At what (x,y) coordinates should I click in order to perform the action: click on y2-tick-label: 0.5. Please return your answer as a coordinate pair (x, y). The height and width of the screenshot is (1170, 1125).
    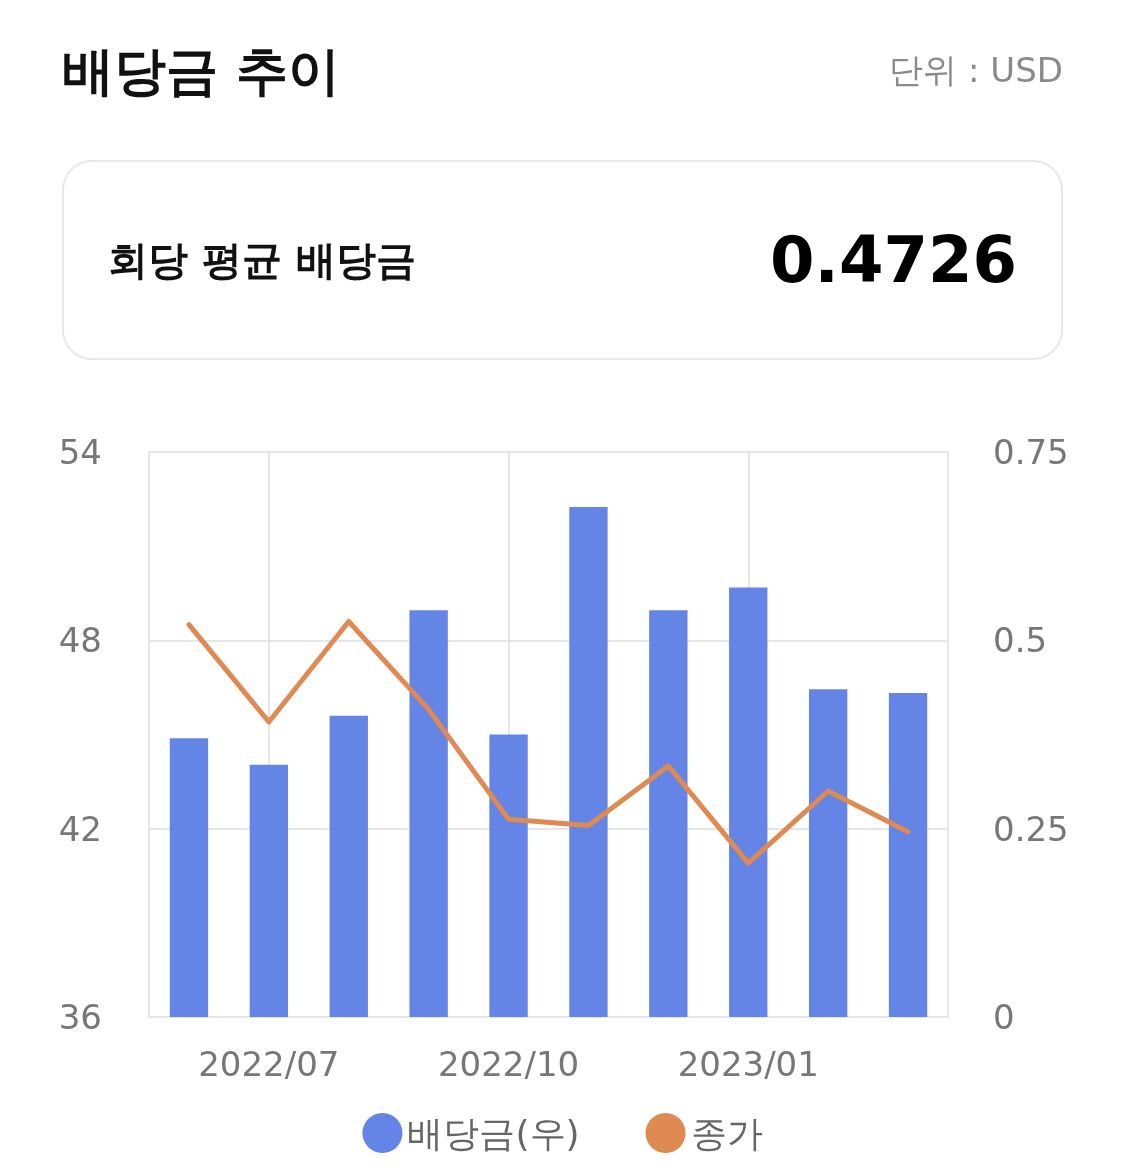
    Looking at the image, I should click on (1020, 640).